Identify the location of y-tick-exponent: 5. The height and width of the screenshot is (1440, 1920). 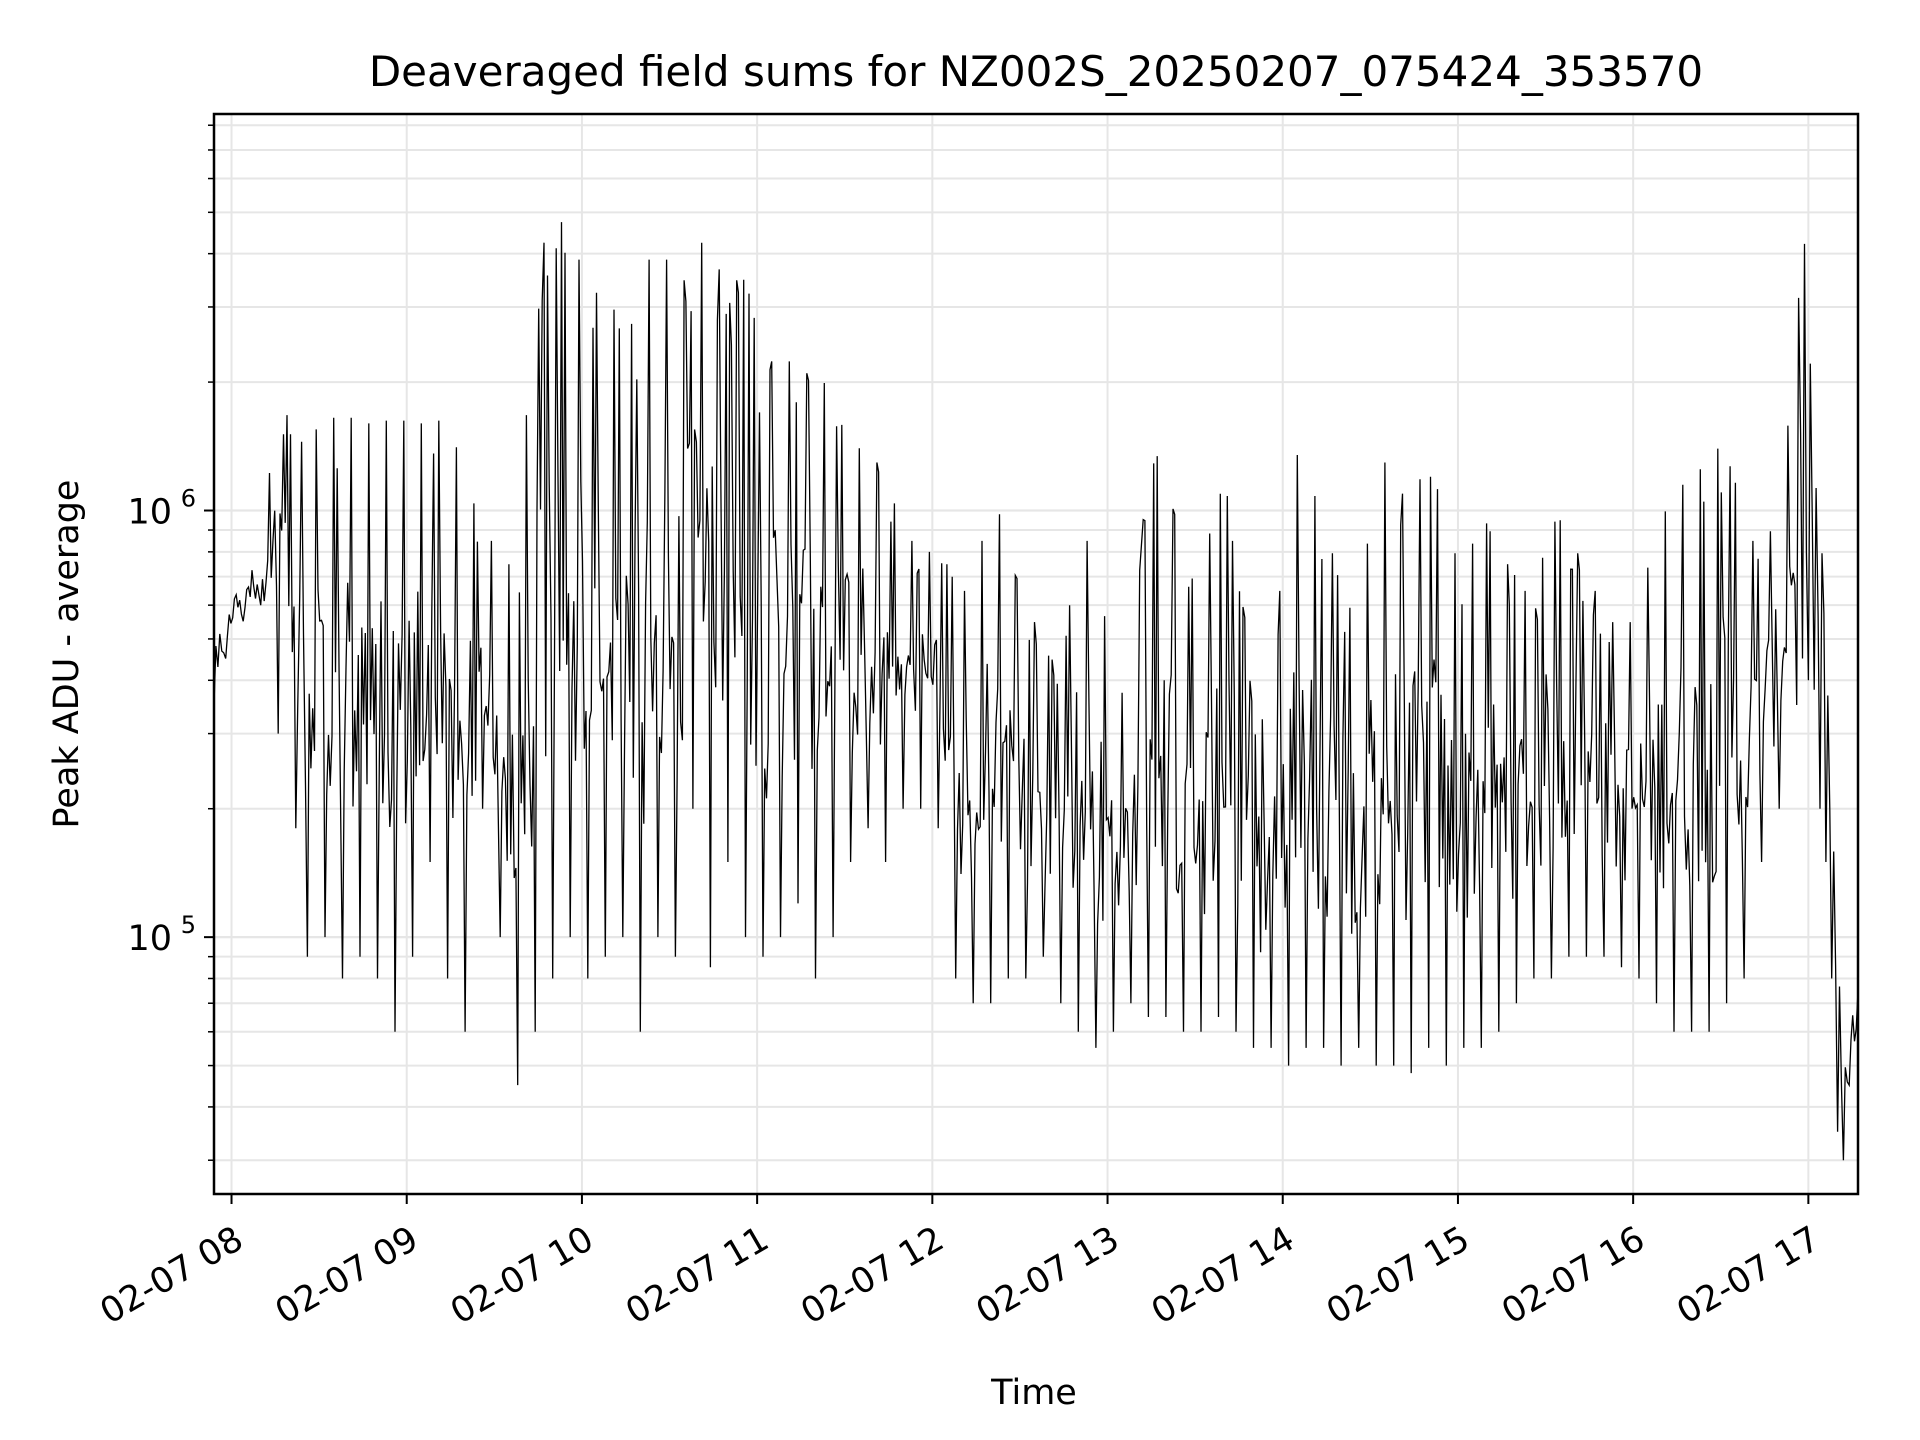
(188, 925).